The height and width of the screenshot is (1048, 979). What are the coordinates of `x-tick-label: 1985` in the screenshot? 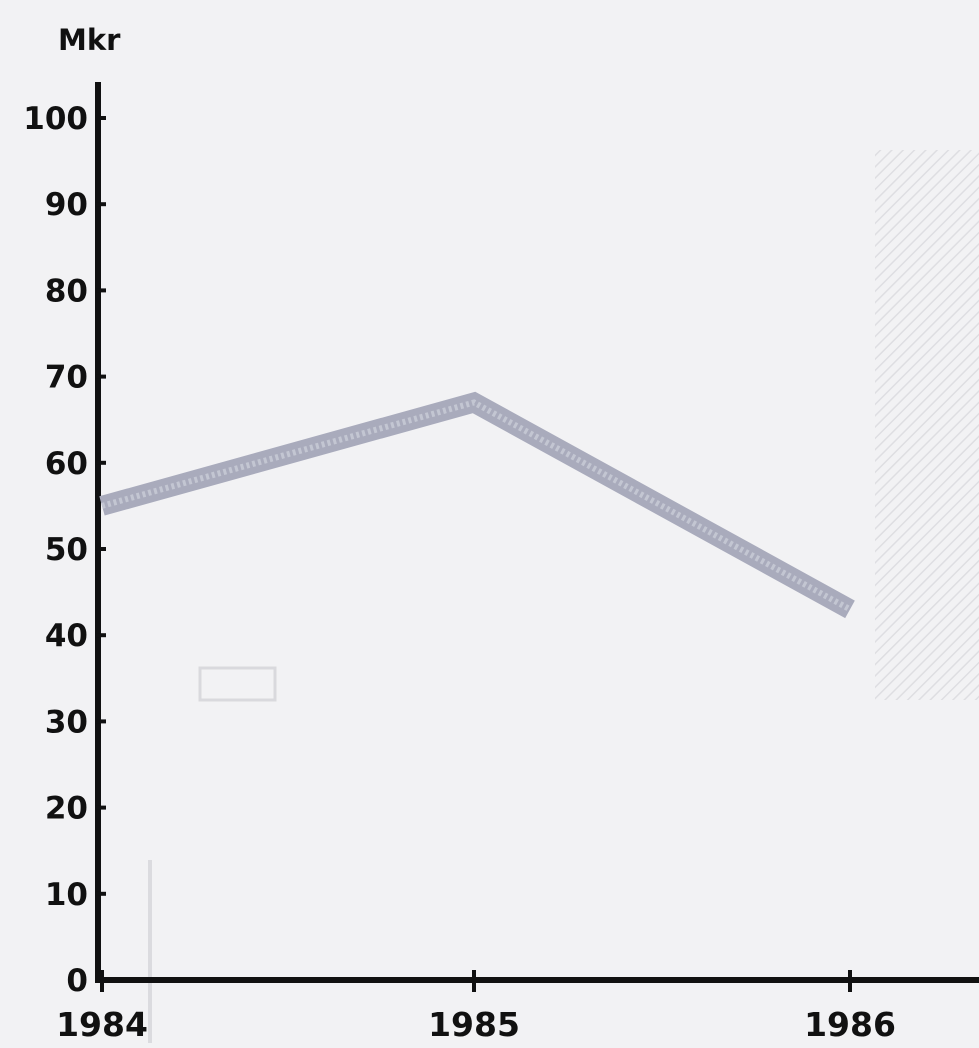 It's located at (474, 1024).